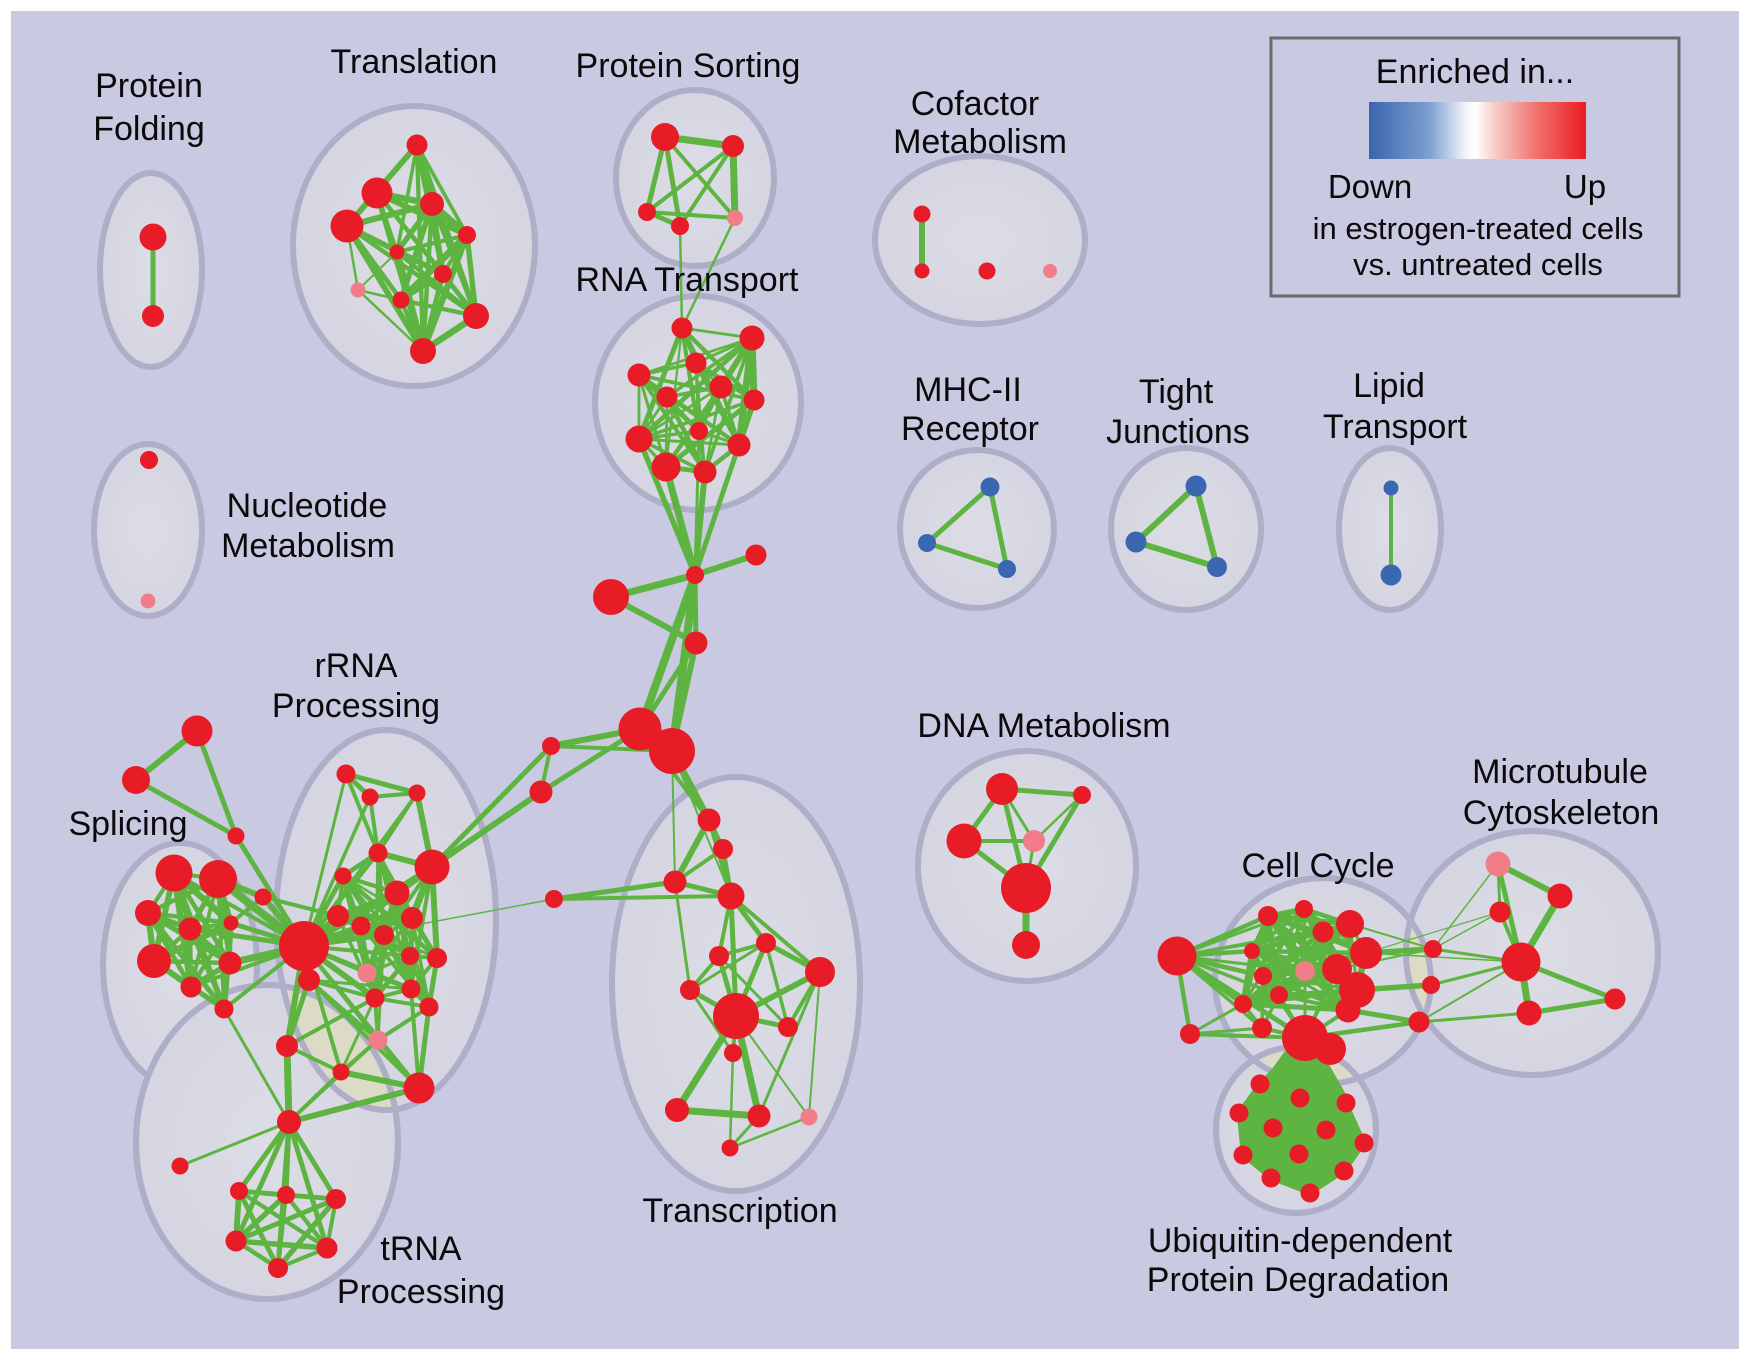  I want to click on svg-text: Splicing, so click(127, 824).